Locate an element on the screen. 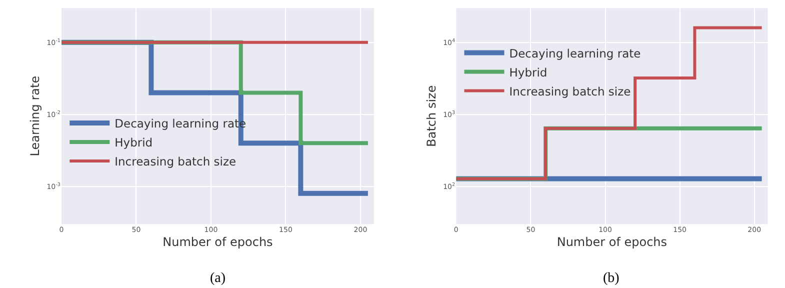 The image size is (785, 288). y-axis-title: Learning rate is located at coordinates (35, 116).